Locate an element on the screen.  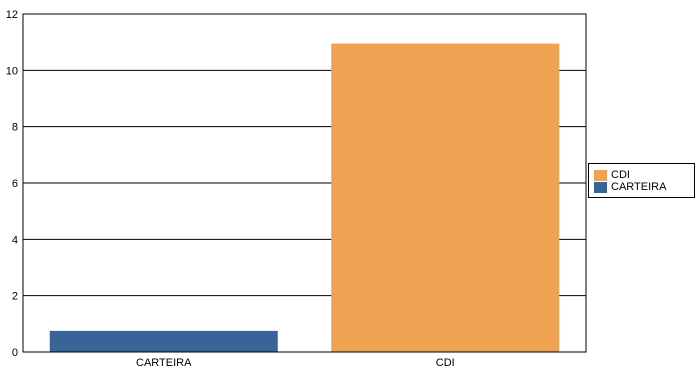
x-tick-label-cdi: CDI is located at coordinates (445, 363).